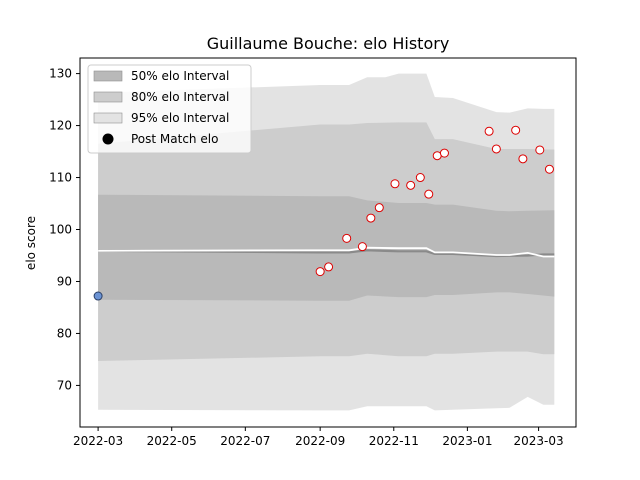  What do you see at coordinates (64, 385) in the screenshot?
I see `y-tick-label: 70` at bounding box center [64, 385].